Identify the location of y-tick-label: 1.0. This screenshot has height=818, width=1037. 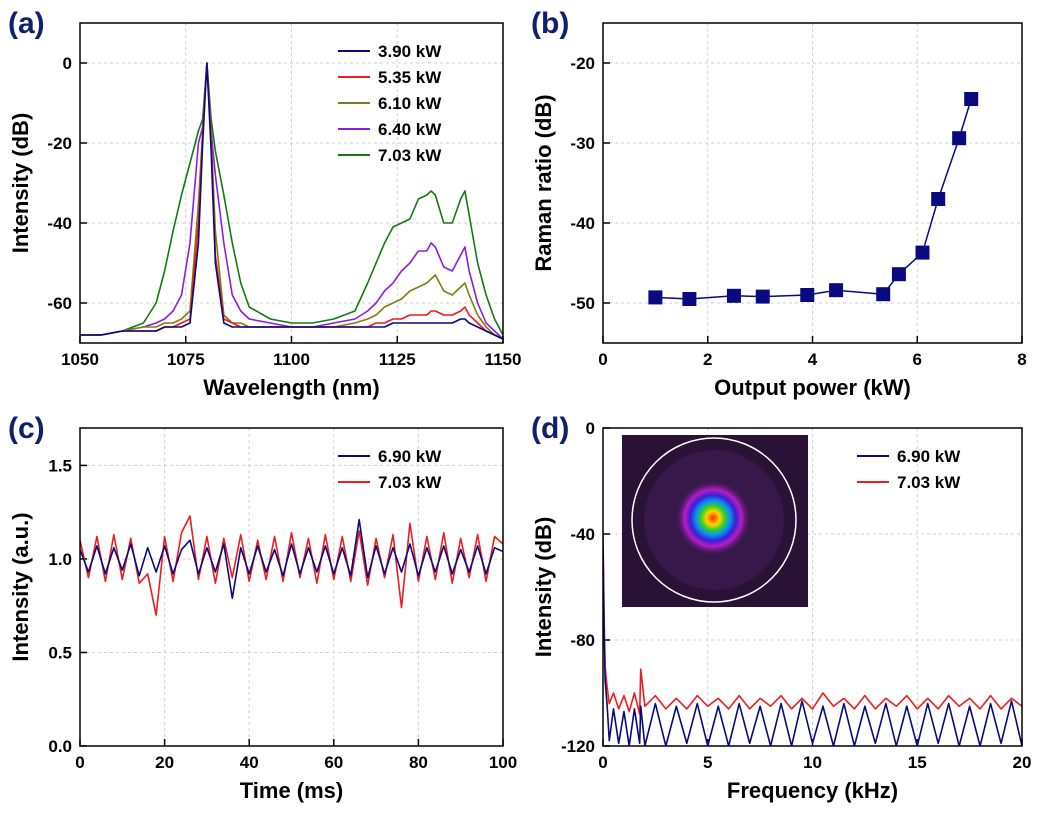
(60, 559).